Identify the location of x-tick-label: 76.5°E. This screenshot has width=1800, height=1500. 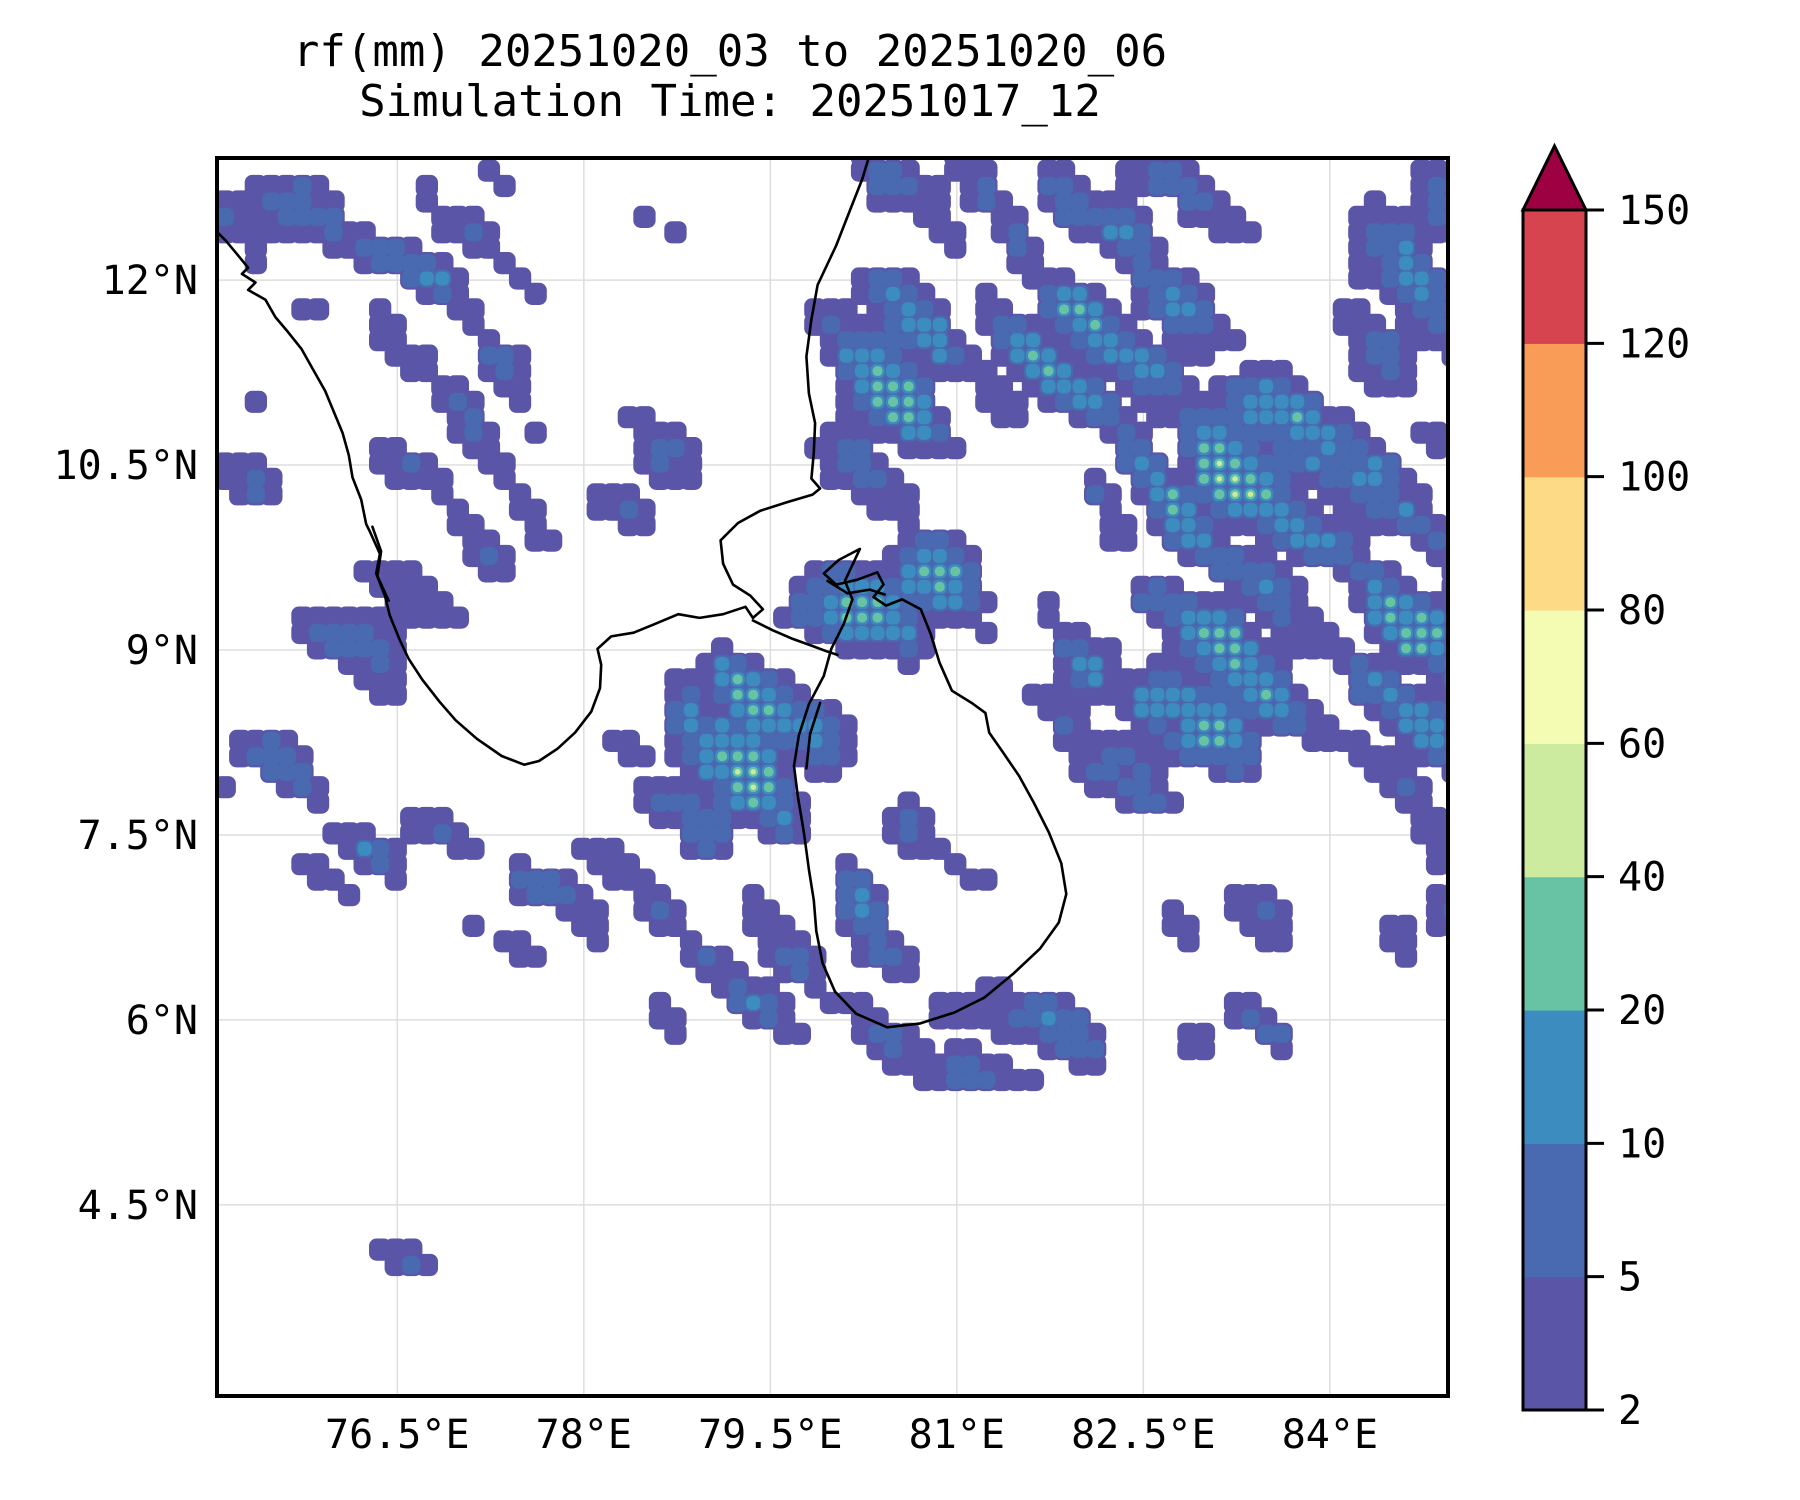
(397, 1435).